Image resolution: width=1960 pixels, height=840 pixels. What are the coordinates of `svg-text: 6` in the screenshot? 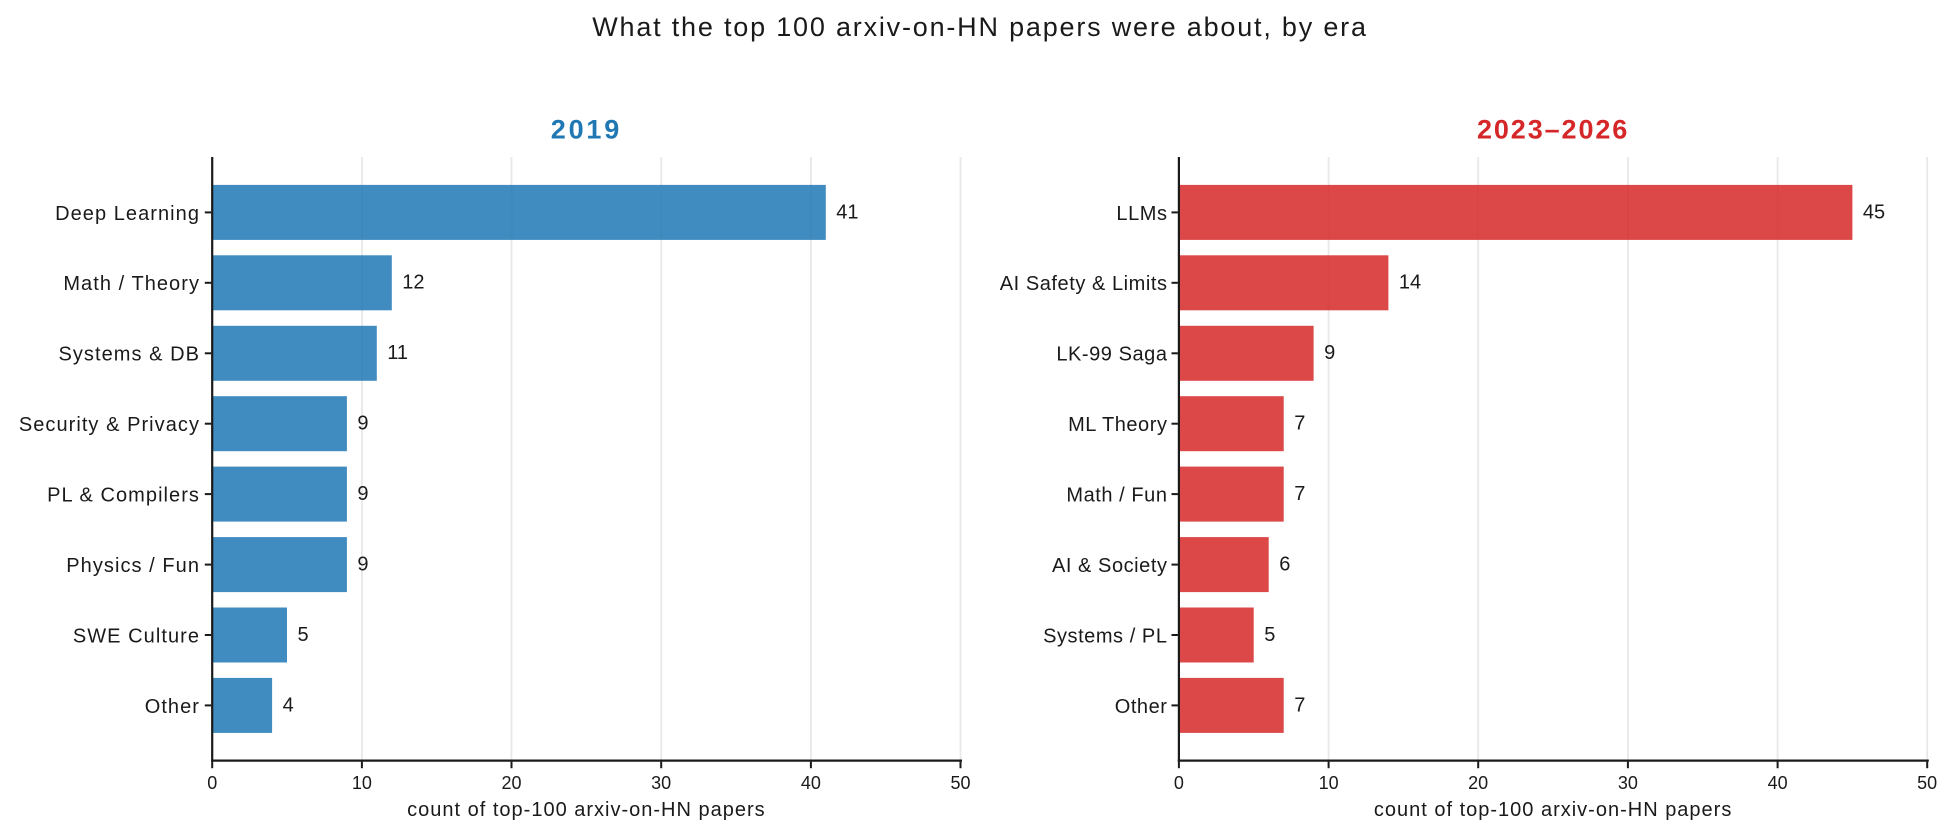 It's located at (1284, 565).